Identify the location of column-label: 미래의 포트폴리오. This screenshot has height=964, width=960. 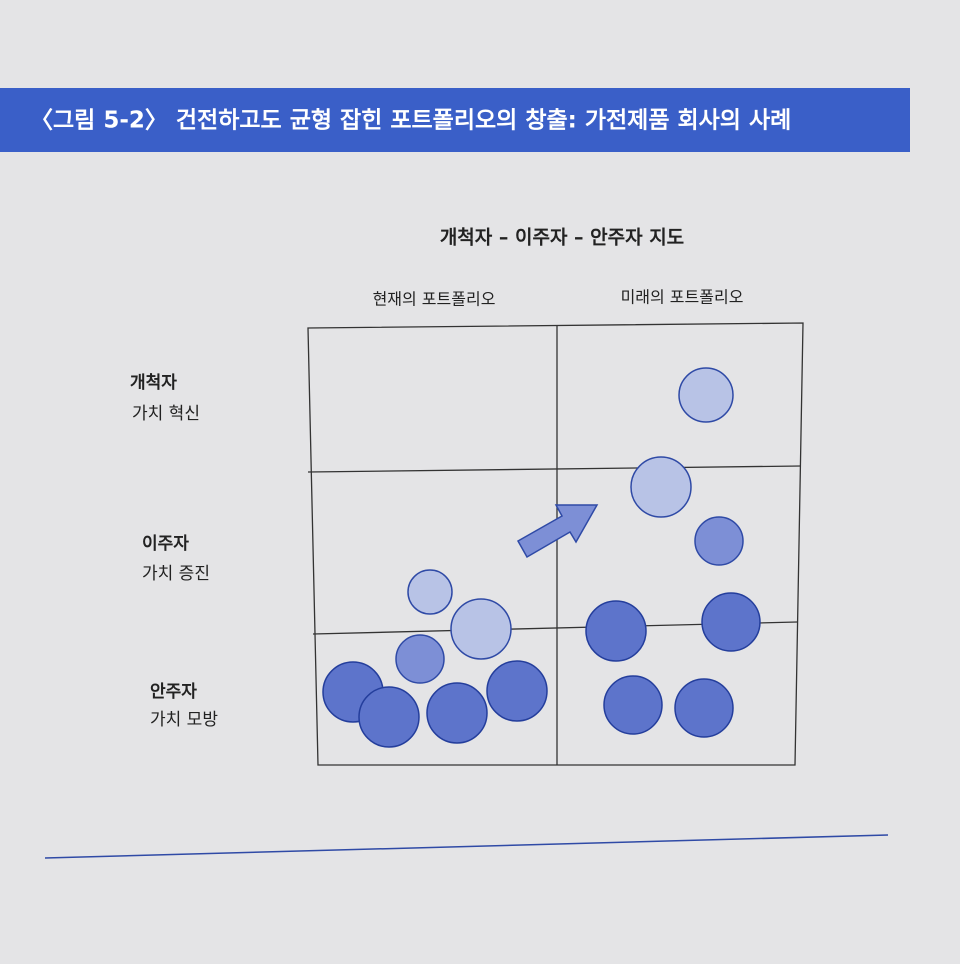
(682, 297).